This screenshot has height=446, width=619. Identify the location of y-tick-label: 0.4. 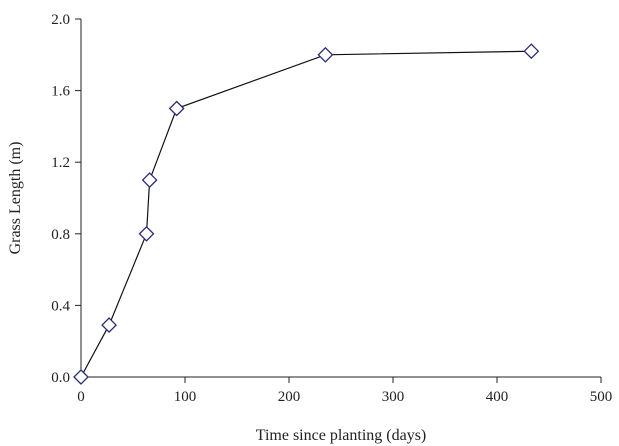
(60, 306).